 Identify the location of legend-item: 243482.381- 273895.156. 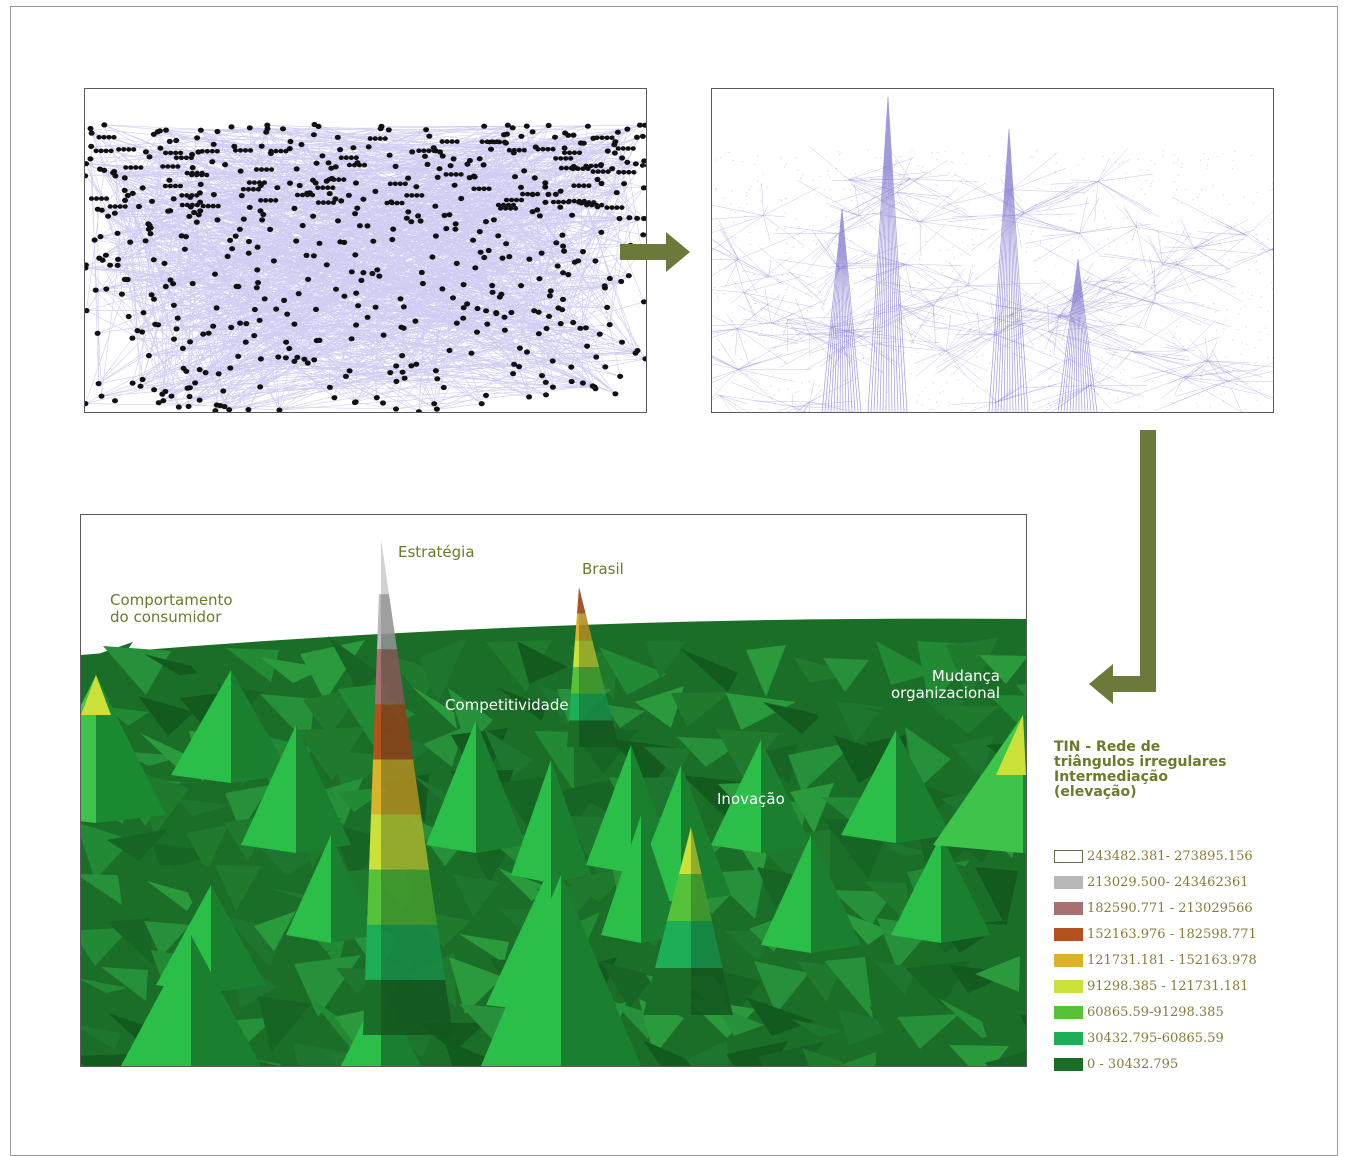
(1194, 856).